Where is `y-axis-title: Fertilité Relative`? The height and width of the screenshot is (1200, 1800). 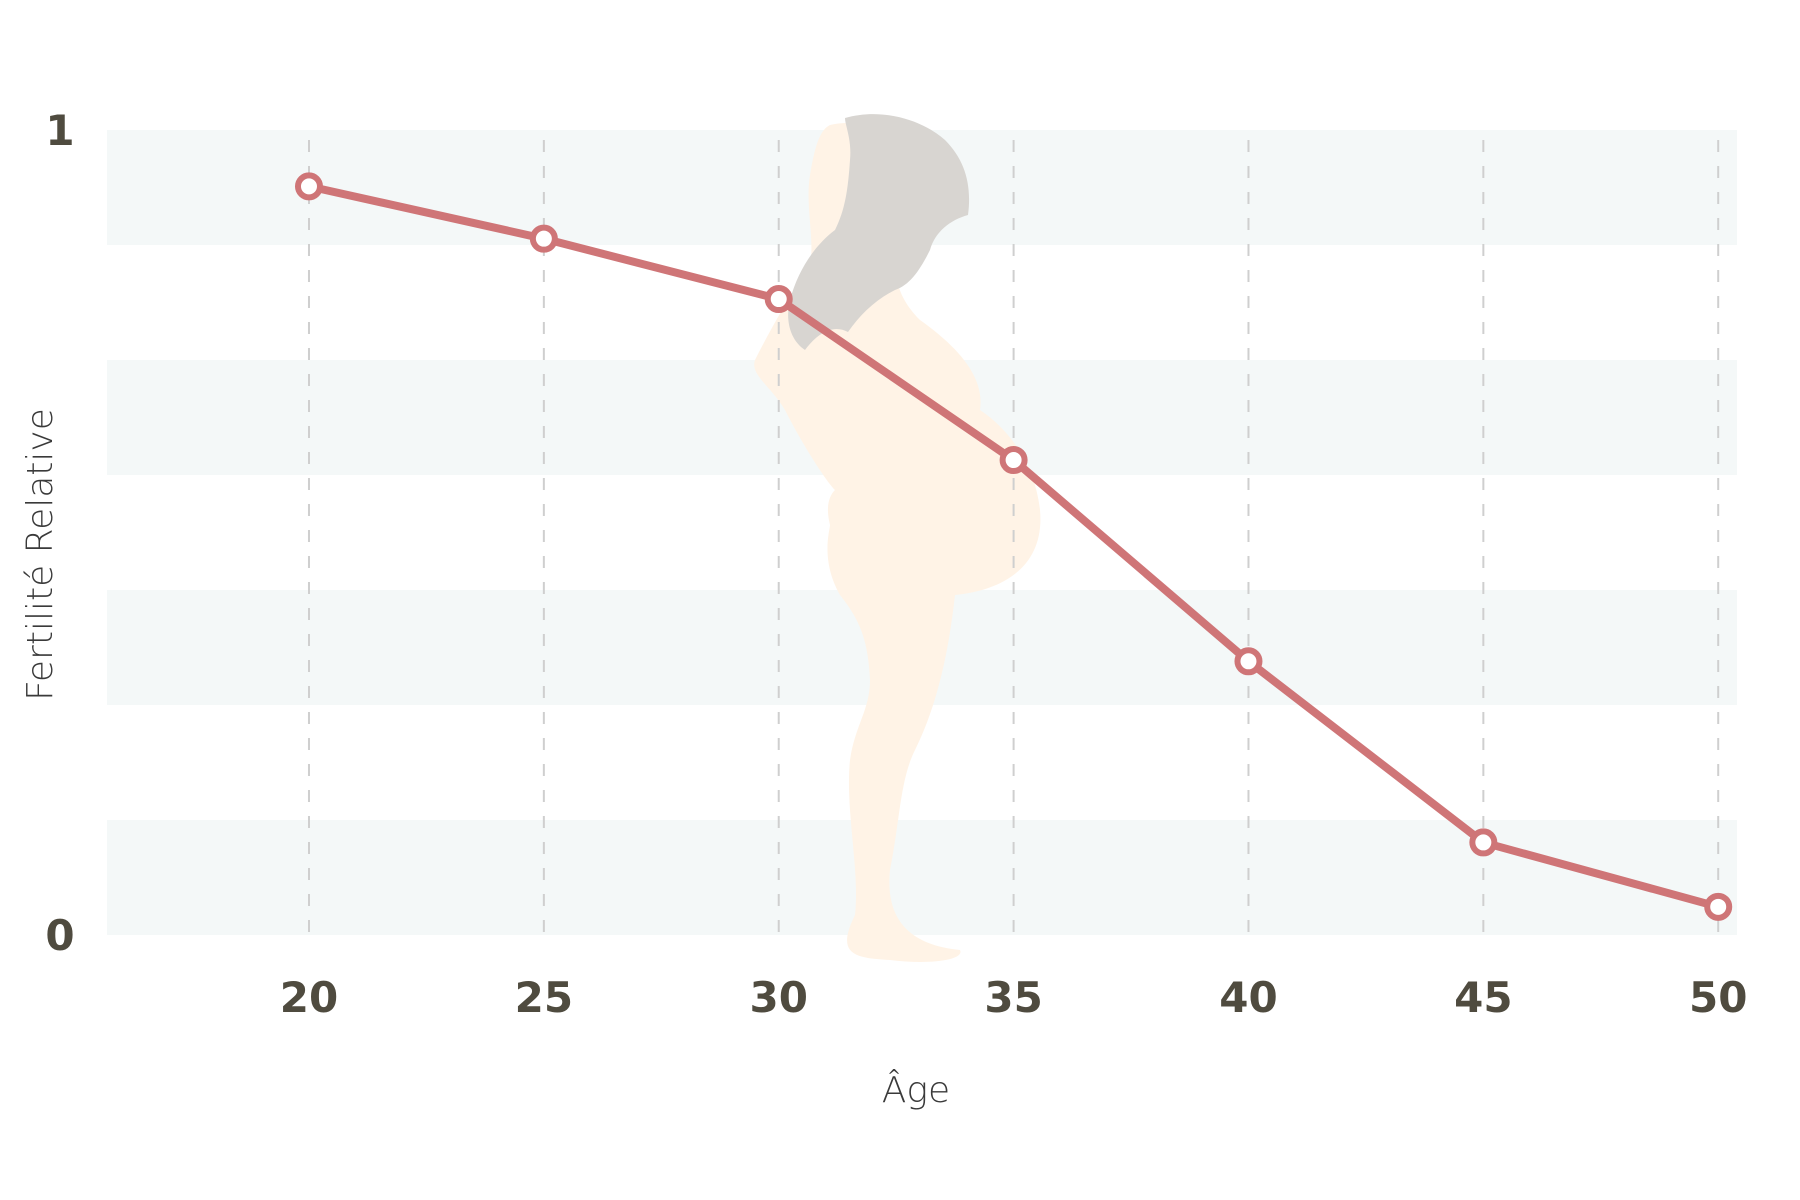
y-axis-title: Fertilité Relative is located at coordinates (40, 554).